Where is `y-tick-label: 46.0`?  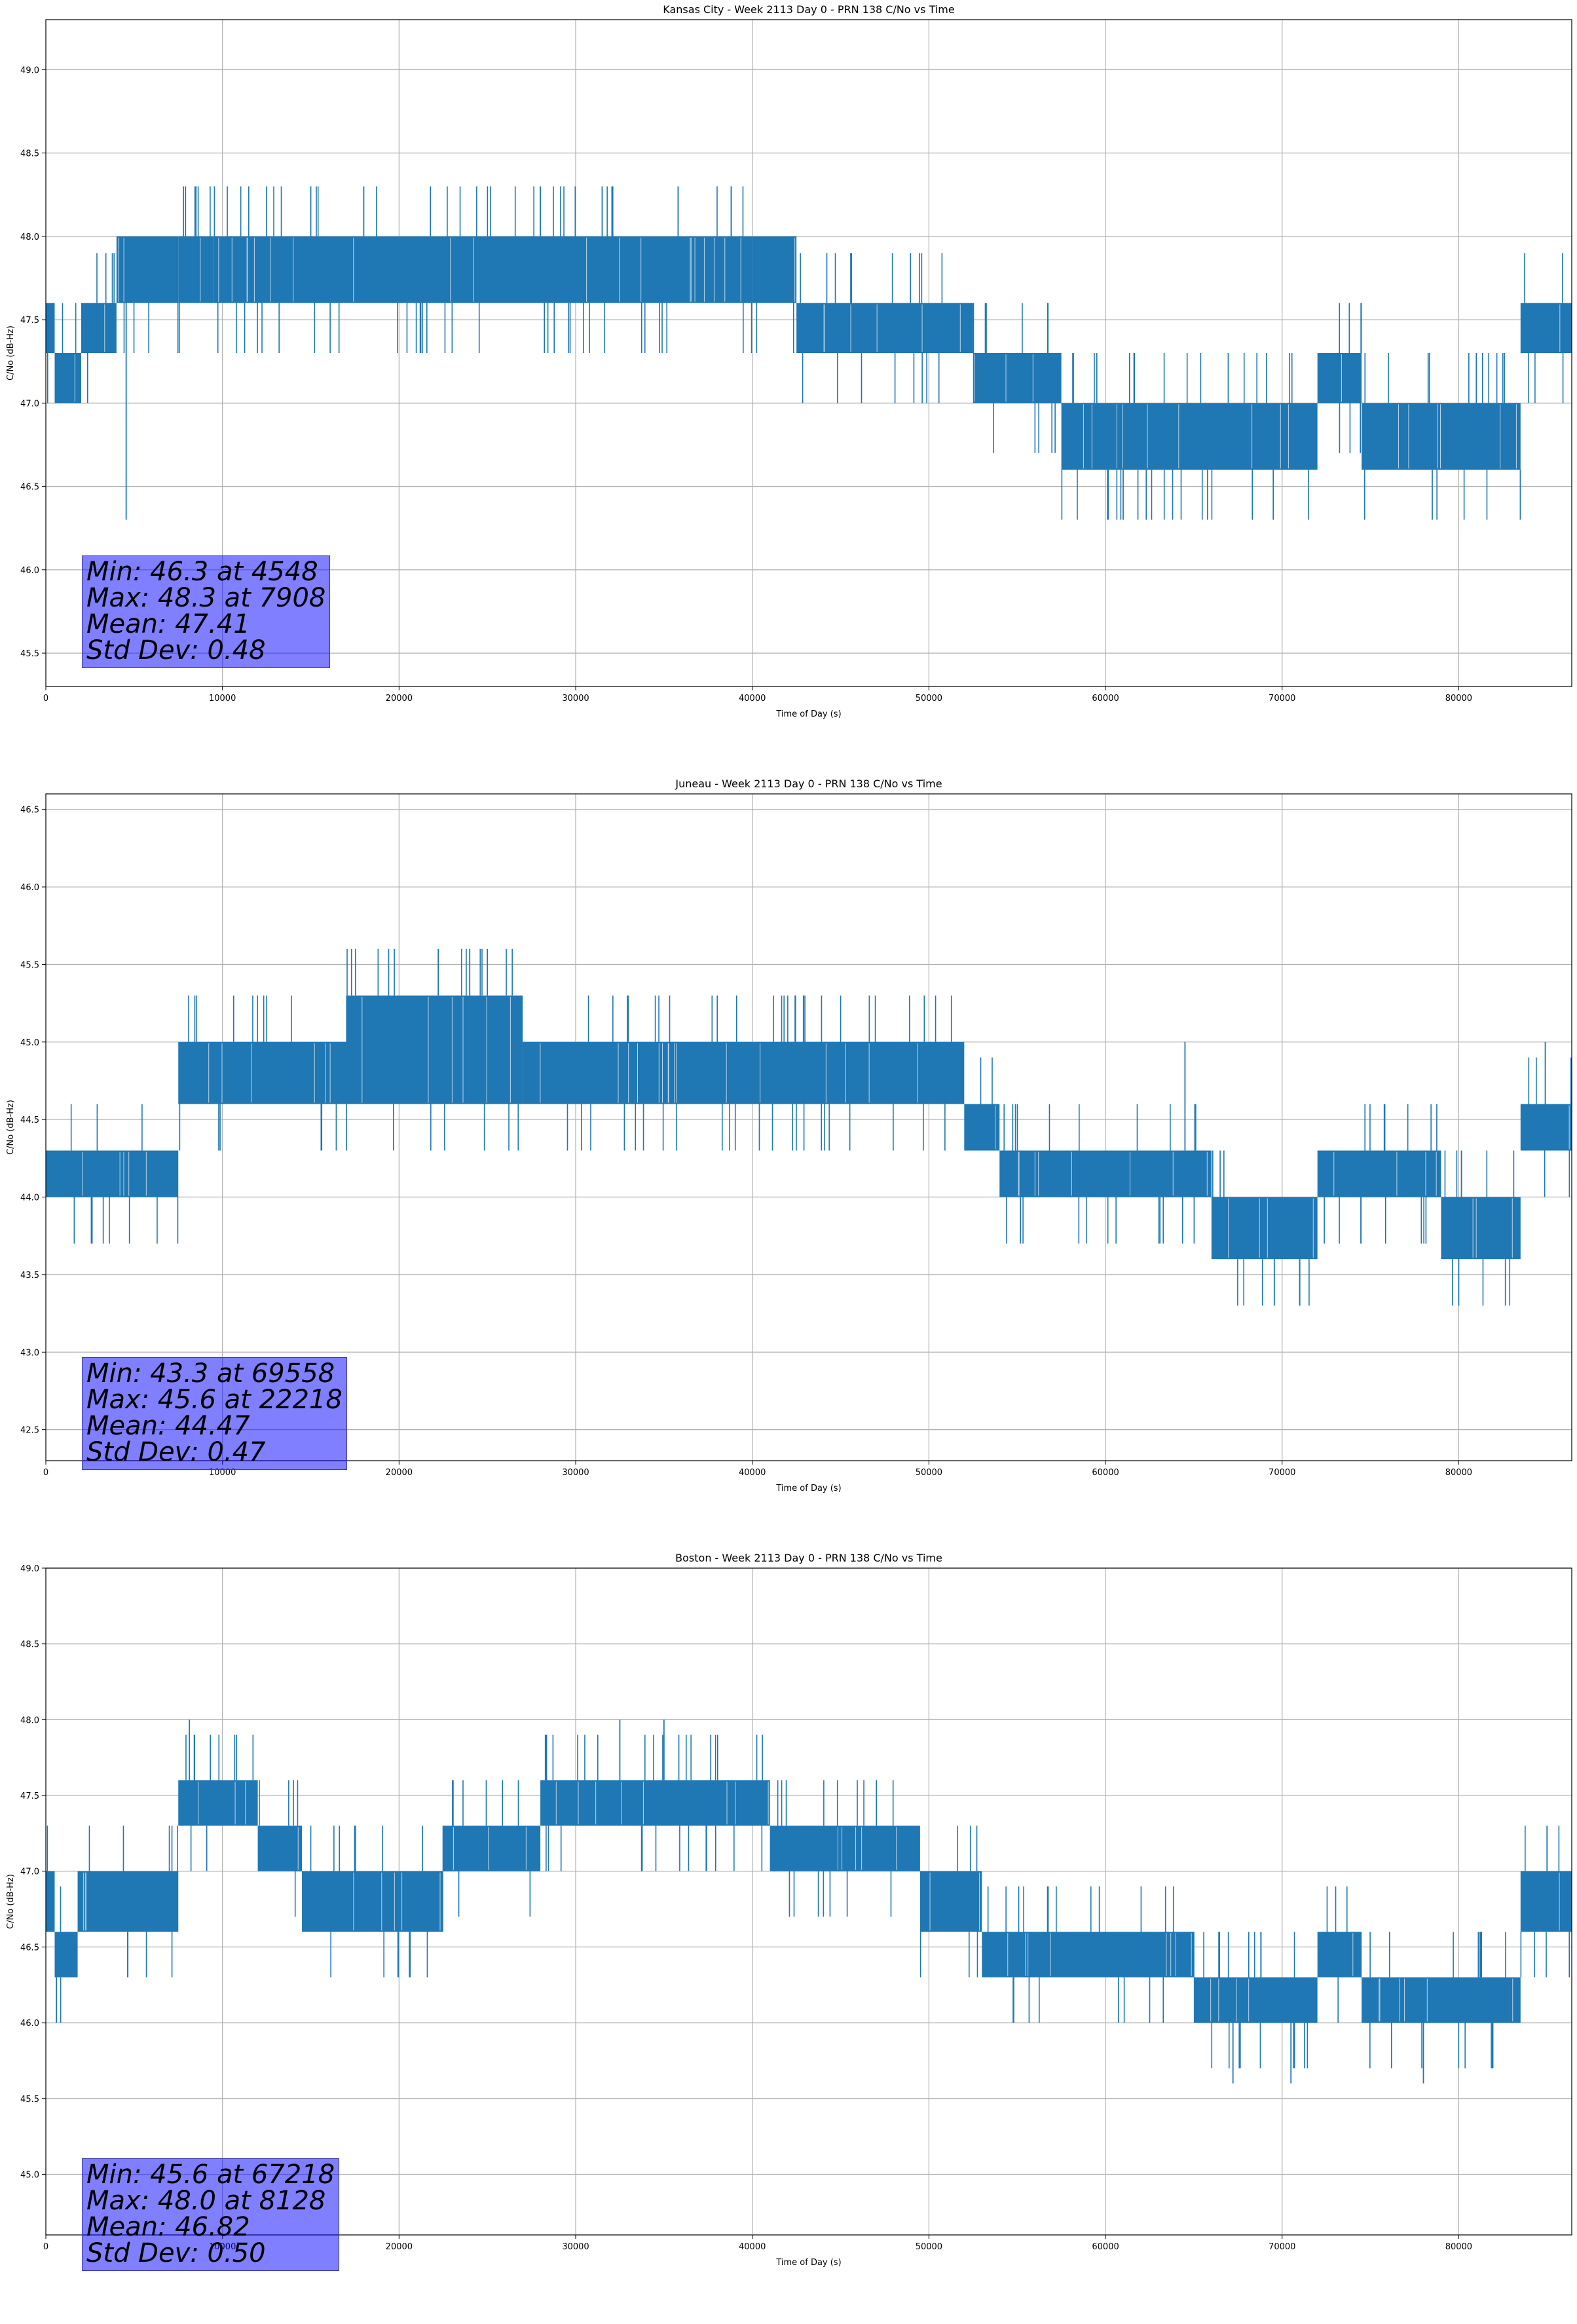 y-tick-label: 46.0 is located at coordinates (29, 571).